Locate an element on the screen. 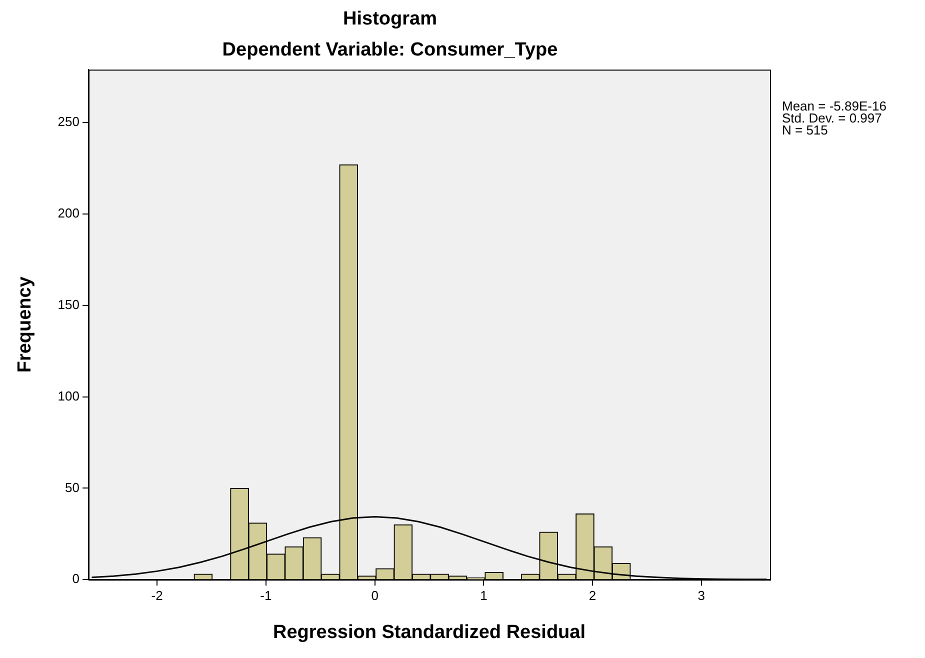 Image resolution: width=925 pixels, height=658 pixels. x-tick-label: 2 is located at coordinates (592, 595).